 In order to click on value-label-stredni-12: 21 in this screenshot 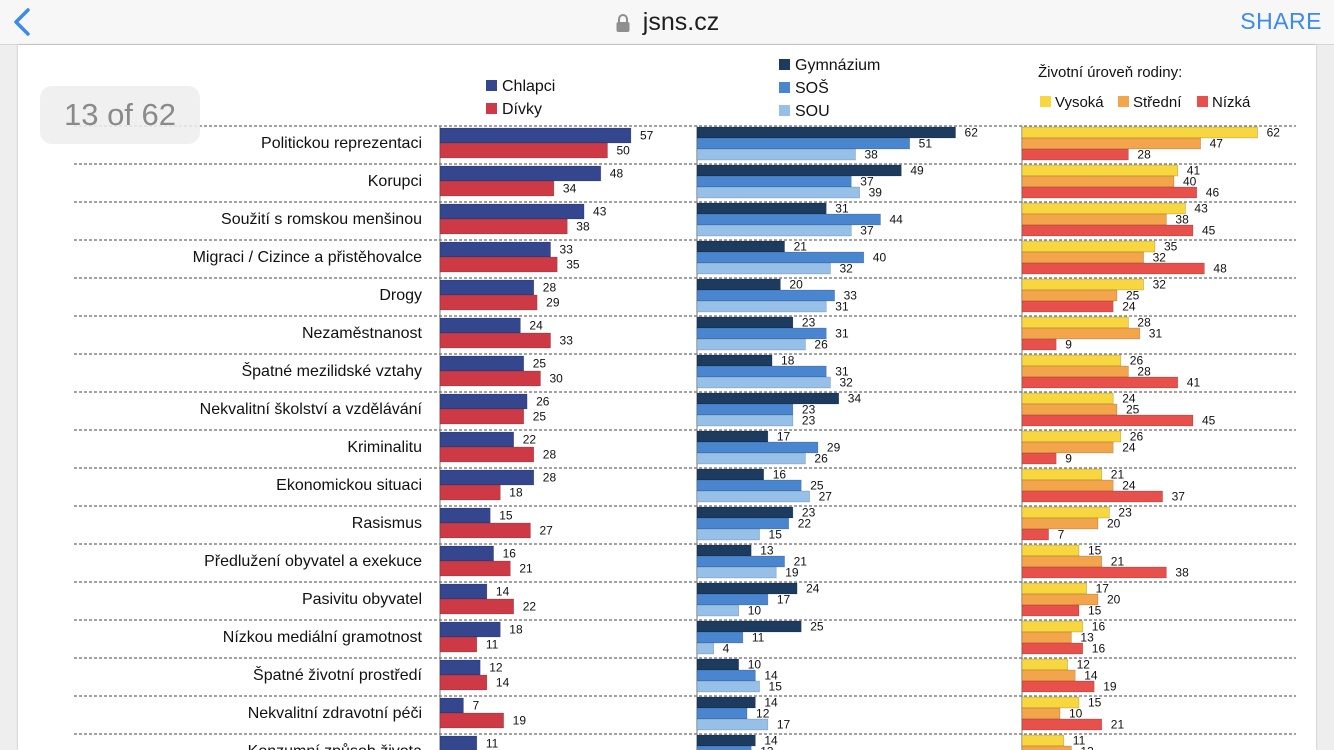, I will do `click(1118, 562)`.